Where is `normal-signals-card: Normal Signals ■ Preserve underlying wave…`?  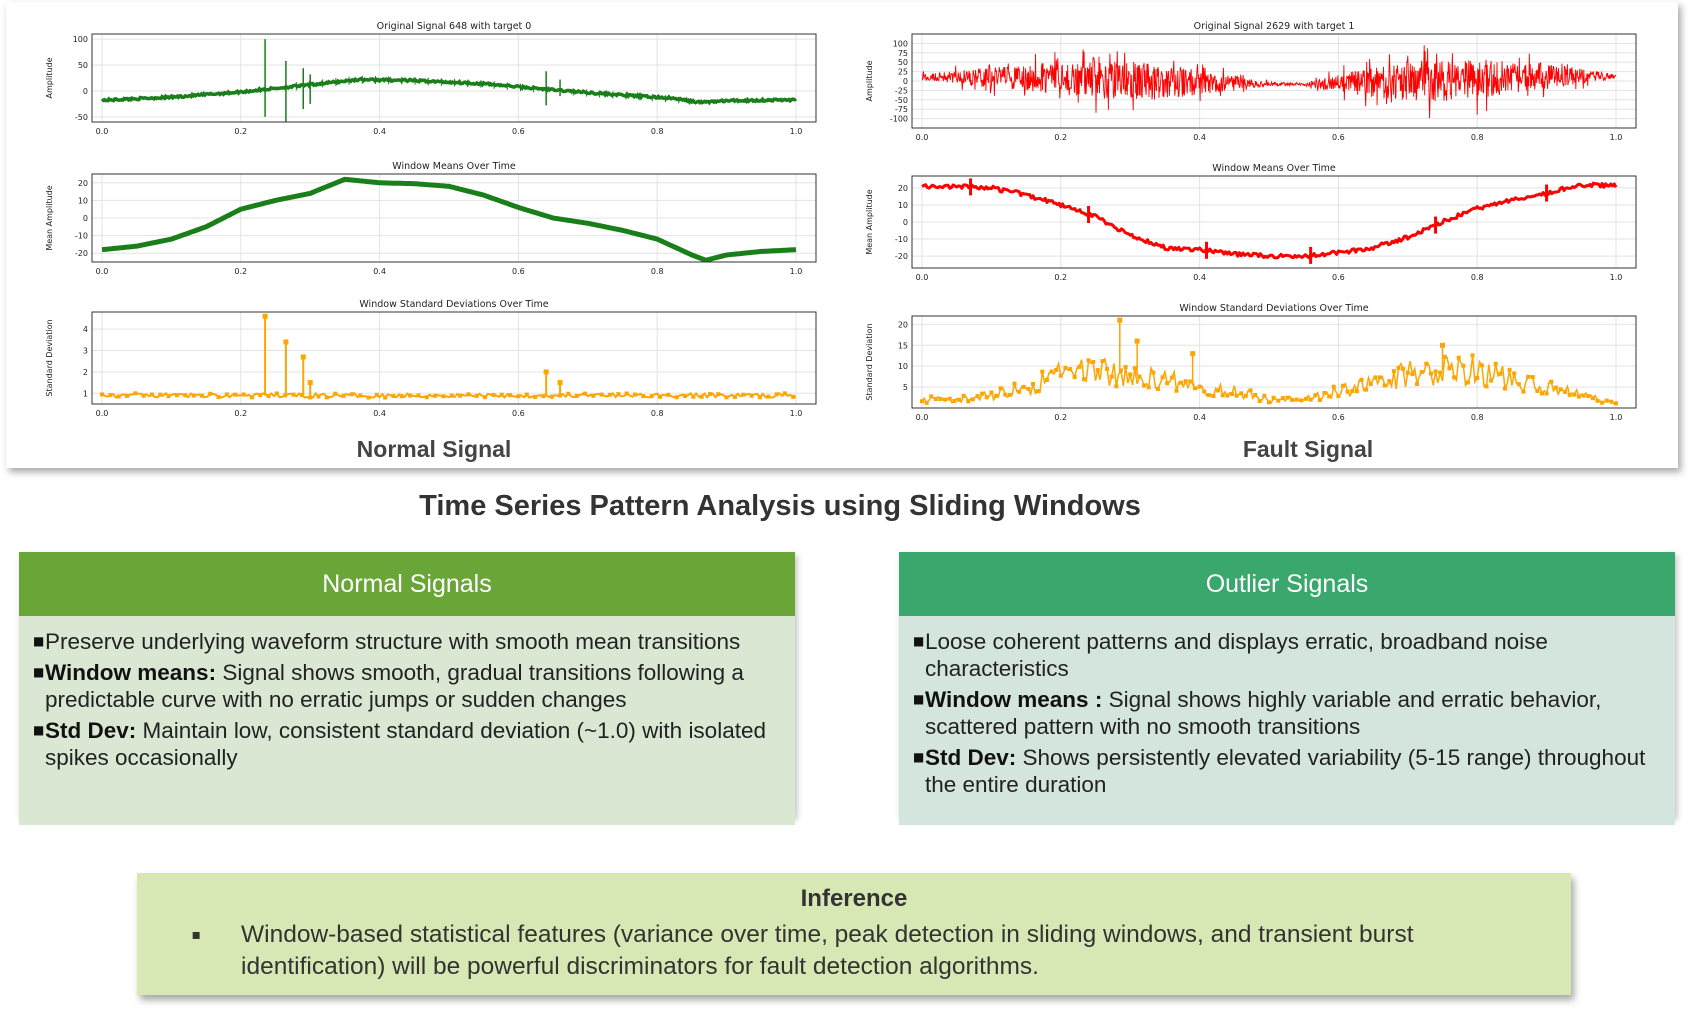 normal-signals-card: Normal Signals ■ Preserve underlying wave… is located at coordinates (407, 688).